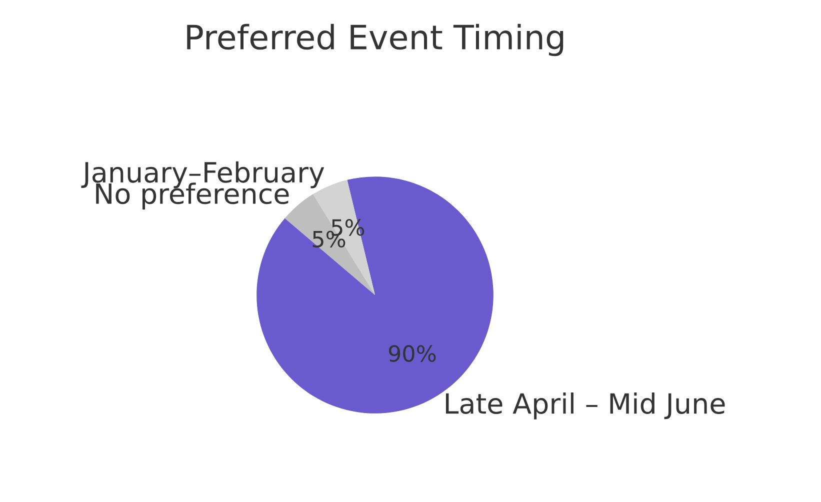  What do you see at coordinates (585, 406) in the screenshot?
I see `slice-label: Late April – Mid June` at bounding box center [585, 406].